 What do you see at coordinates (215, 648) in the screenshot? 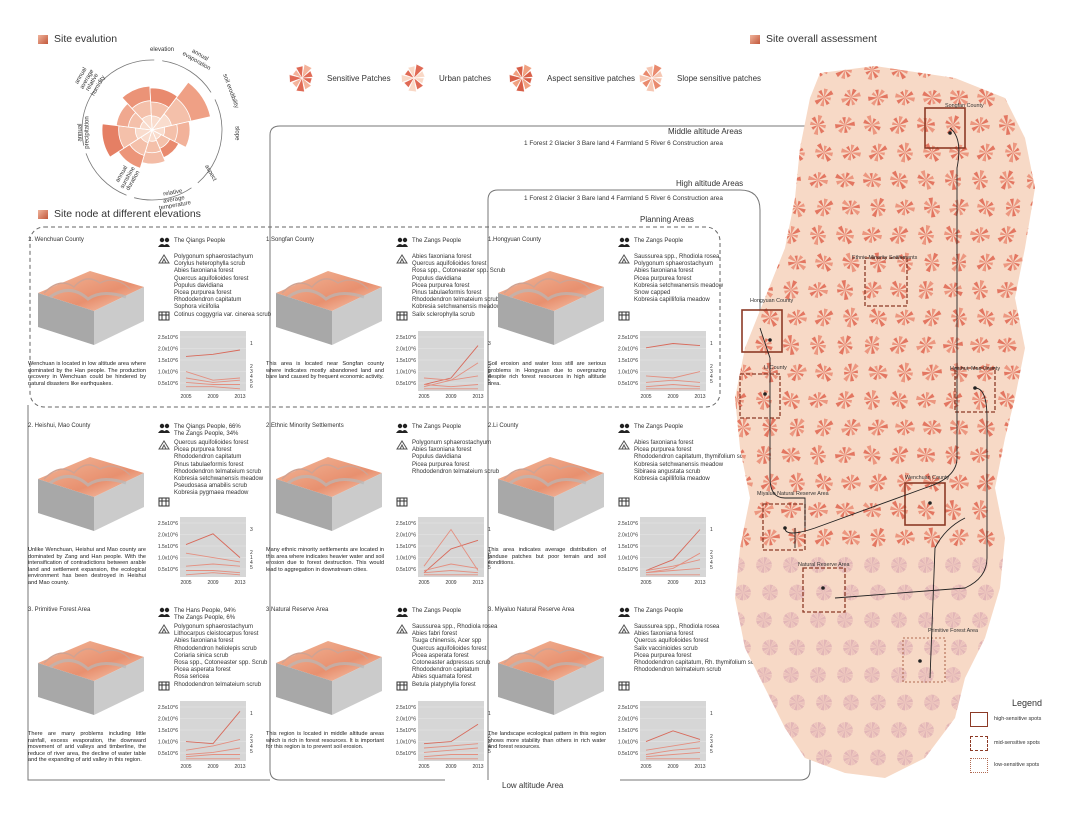
I see `species-item: Rhododendron heliolepis scrub` at bounding box center [215, 648].